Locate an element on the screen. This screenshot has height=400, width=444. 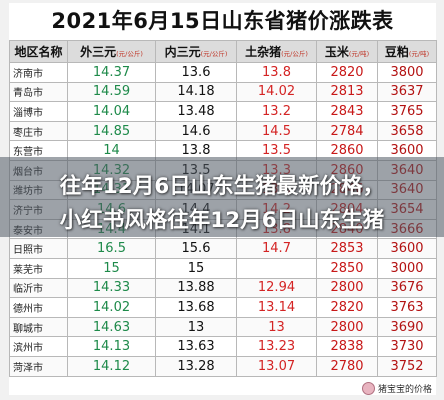
cell-corn: 2843 is located at coordinates (347, 111).